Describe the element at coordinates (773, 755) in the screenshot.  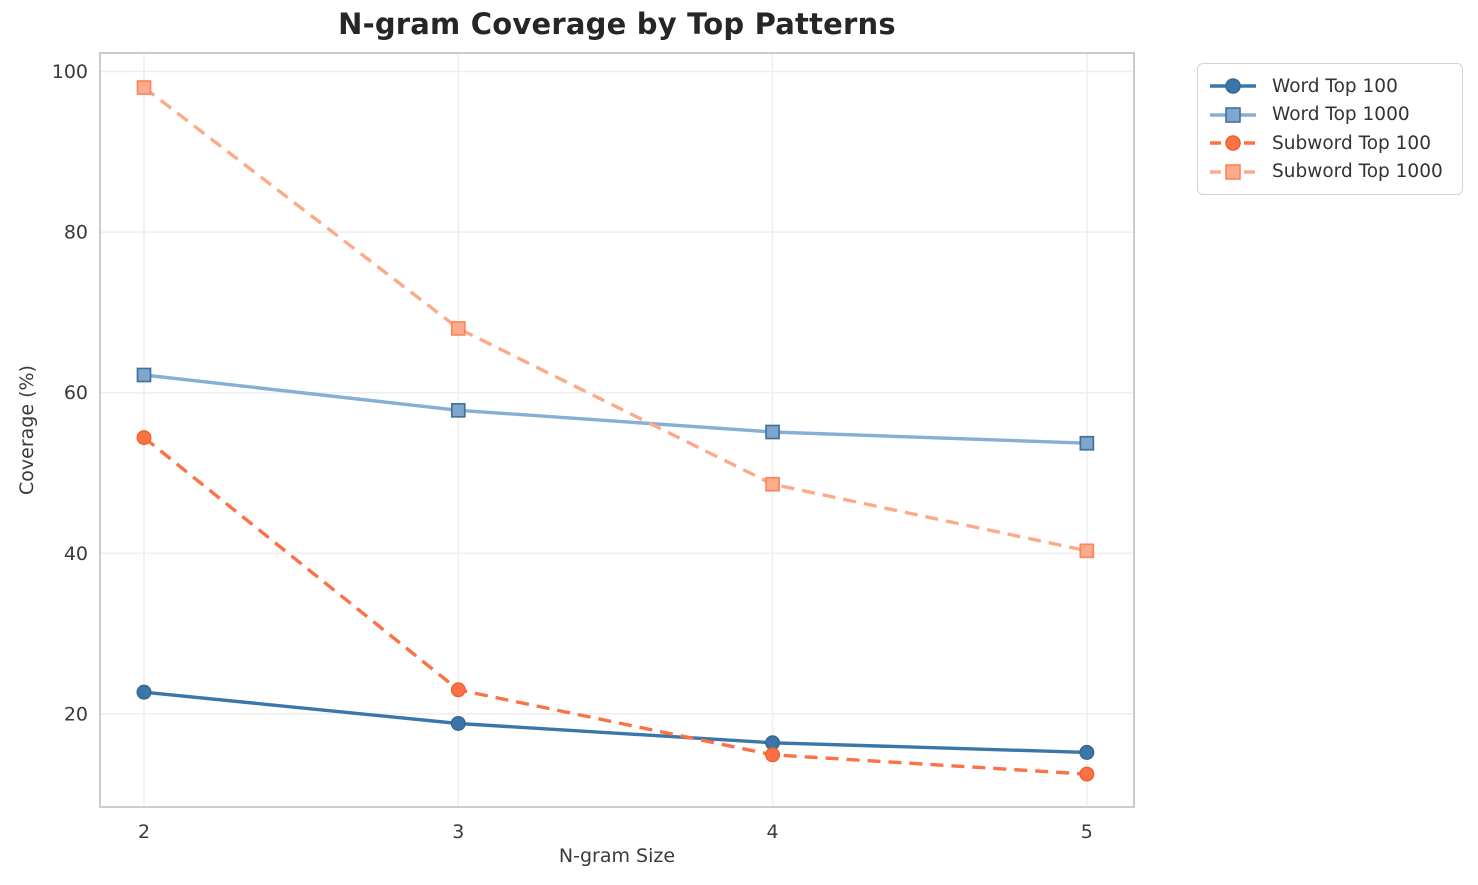
I see `marker-subword-top-100-x4` at that location.